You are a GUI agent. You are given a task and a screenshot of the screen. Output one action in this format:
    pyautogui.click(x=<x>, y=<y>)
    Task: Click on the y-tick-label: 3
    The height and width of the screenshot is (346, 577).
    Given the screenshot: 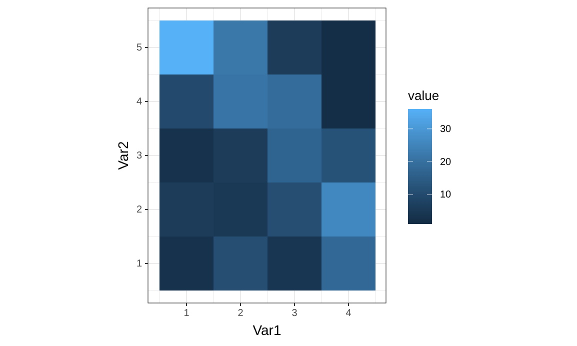 What is the action you would take?
    pyautogui.click(x=139, y=156)
    